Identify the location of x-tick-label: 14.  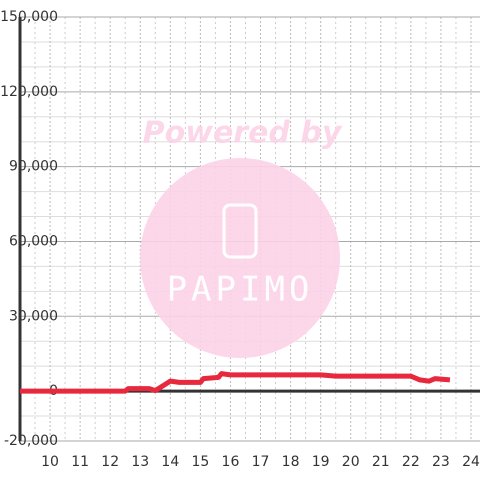
(170, 462).